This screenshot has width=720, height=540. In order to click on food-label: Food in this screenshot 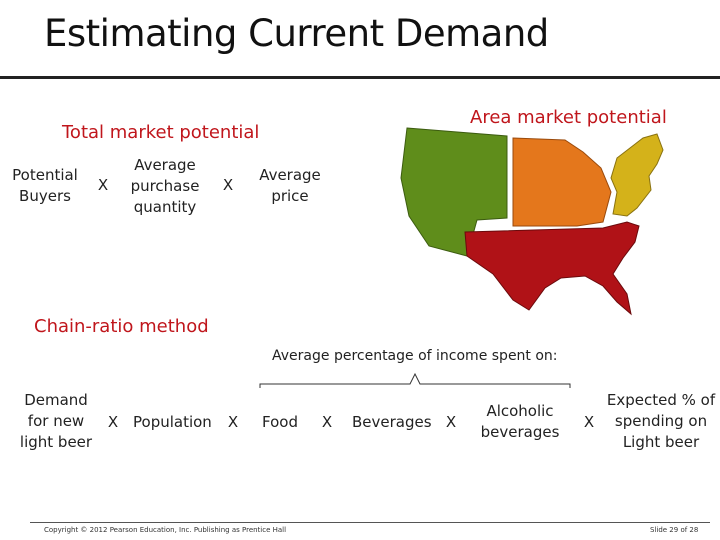, I will do `click(280, 422)`.